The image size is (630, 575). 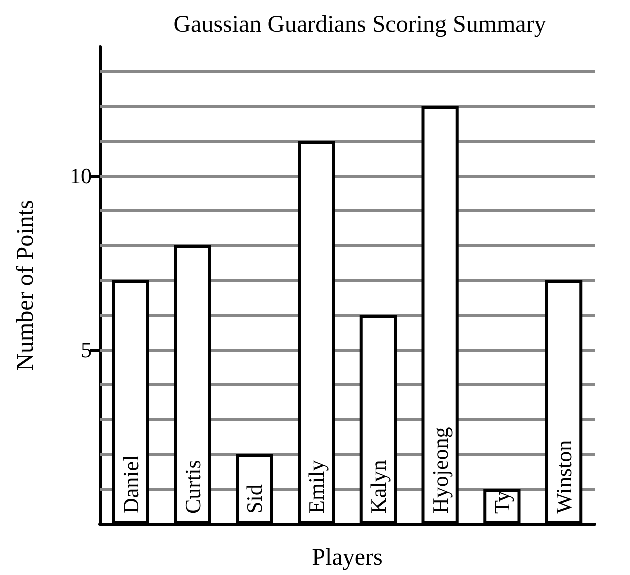 I want to click on y-axis-title: Number of Points, so click(x=26, y=285).